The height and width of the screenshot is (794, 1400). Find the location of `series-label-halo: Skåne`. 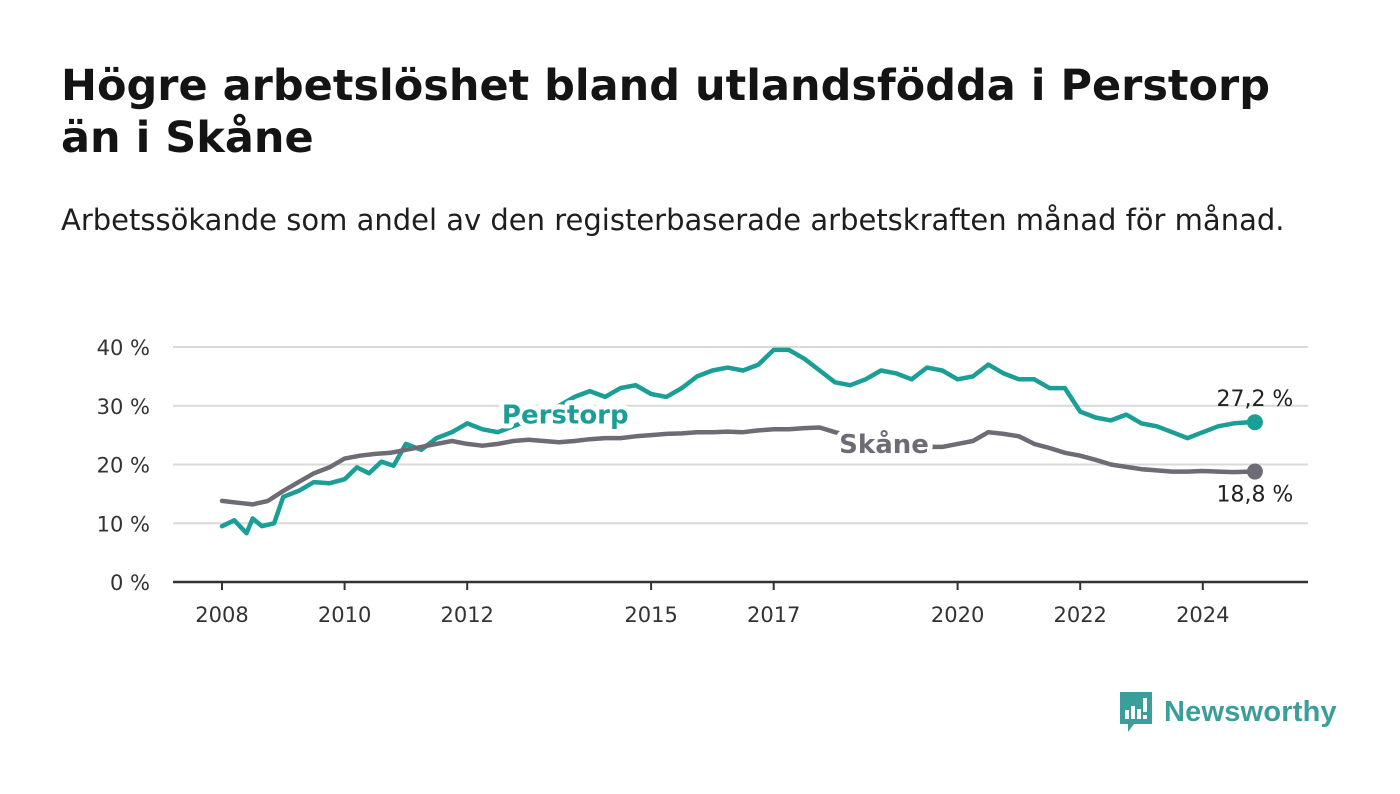

series-label-halo: Skåne is located at coordinates (884, 444).